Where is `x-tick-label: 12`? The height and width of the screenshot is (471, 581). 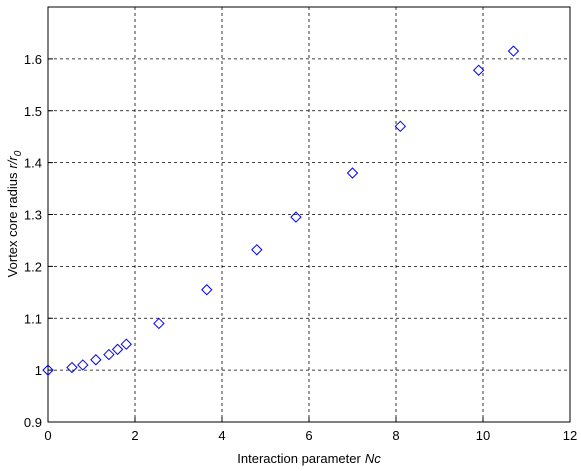 x-tick-label: 12 is located at coordinates (570, 435).